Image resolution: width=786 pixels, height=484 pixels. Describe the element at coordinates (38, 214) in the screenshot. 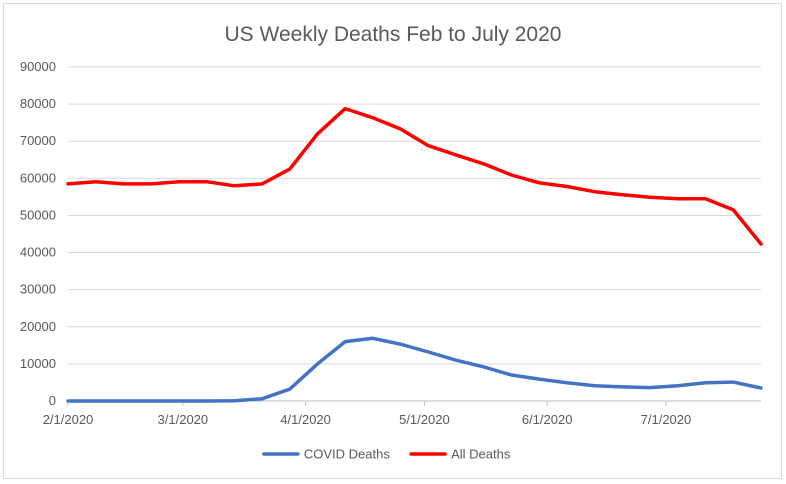

I see `y-tick-label: 50000` at that location.